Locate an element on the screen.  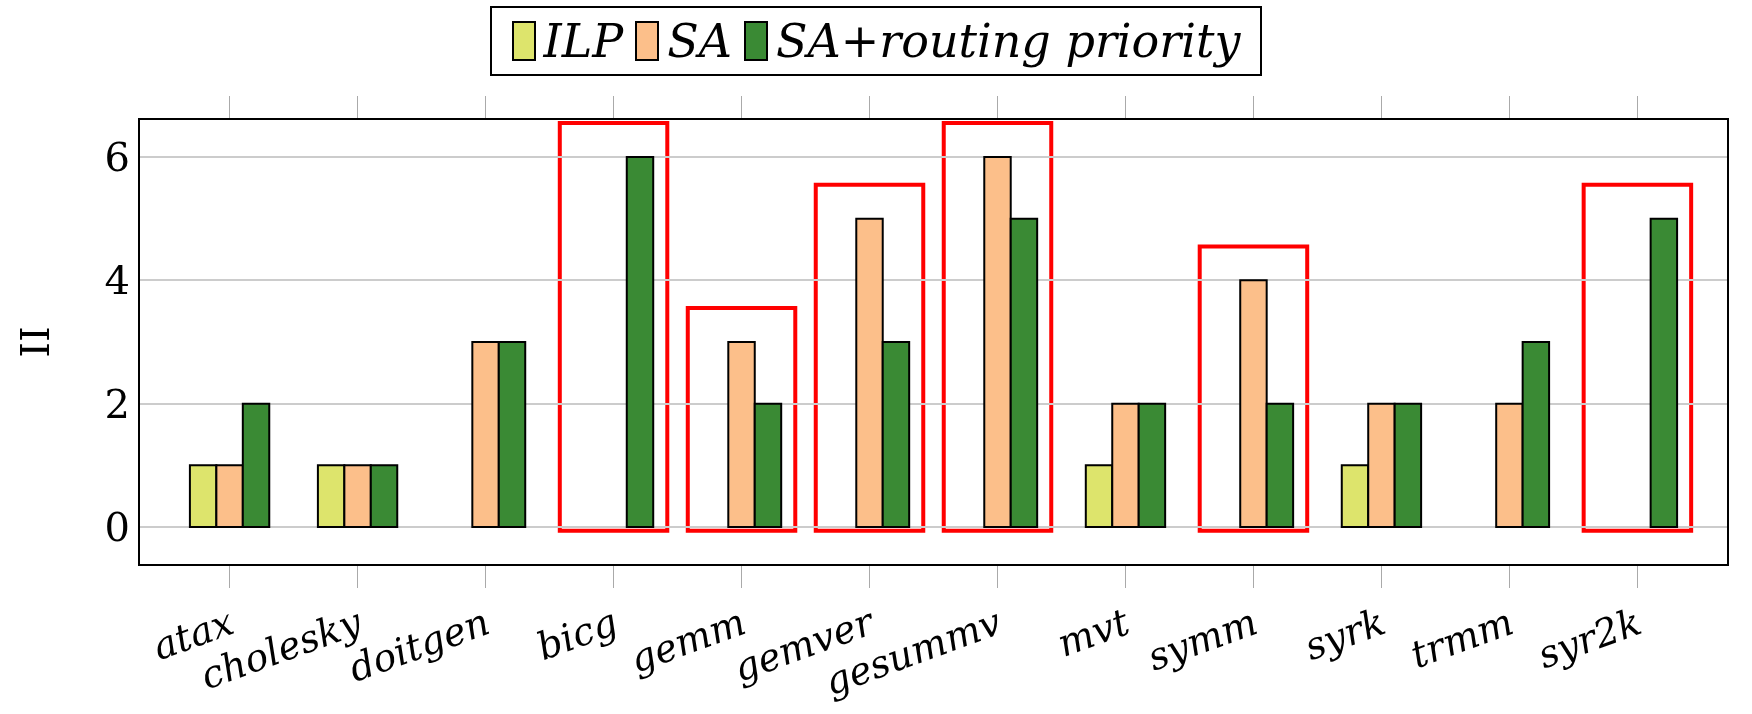
legend-label: SA is located at coordinates (699, 41).